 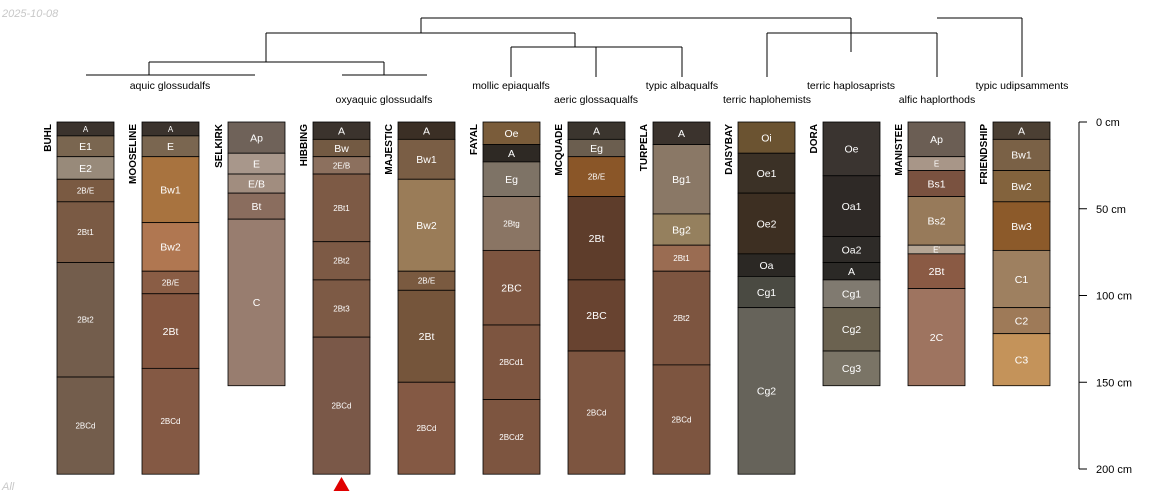 I want to click on horizon-label: E2, so click(x=85, y=169).